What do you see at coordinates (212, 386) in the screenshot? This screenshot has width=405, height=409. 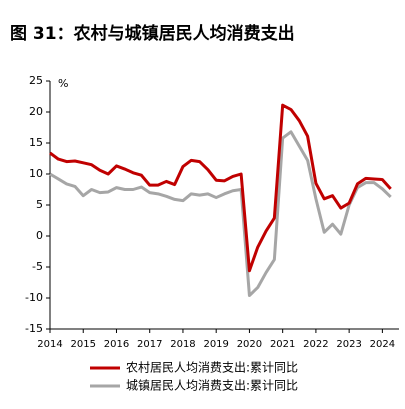 I see `legend-label: 城镇居民人均消费支出:累计同比` at bounding box center [212, 386].